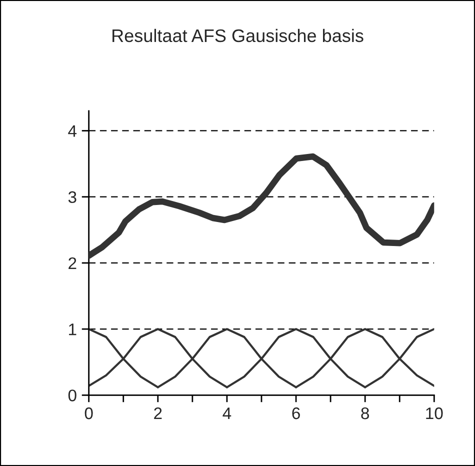 Image resolution: width=475 pixels, height=466 pixels. Describe the element at coordinates (365, 413) in the screenshot. I see `x-tick-label: 8` at that location.